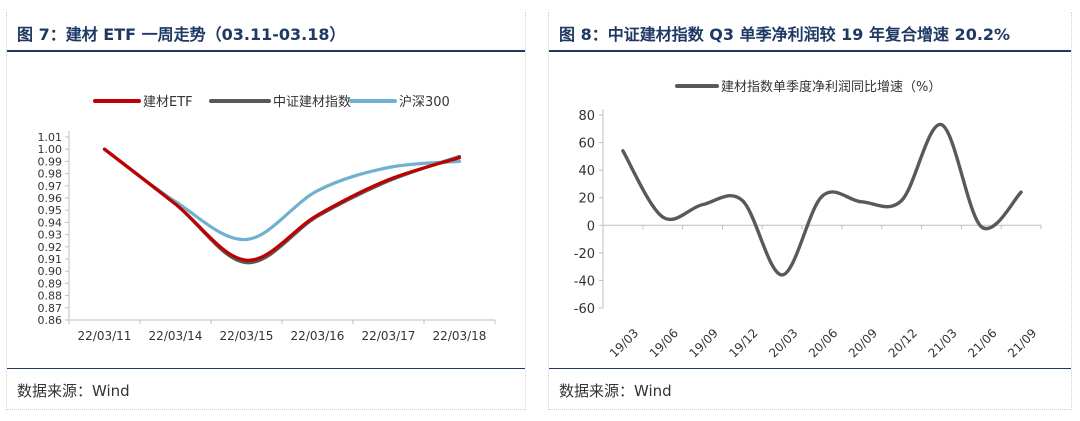 This screenshot has width=1080, height=421. I want to click on right-title-bar: 图 8：中证建材指数 Q3 单季净利润较 19 年复合增速 20.2%, so click(810, 32).